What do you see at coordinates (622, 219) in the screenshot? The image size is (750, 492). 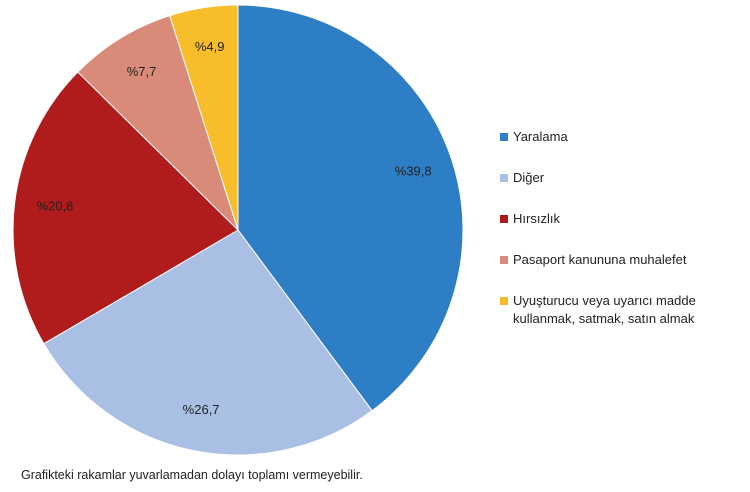 I see `legend-item: Hırsızlık` at bounding box center [622, 219].